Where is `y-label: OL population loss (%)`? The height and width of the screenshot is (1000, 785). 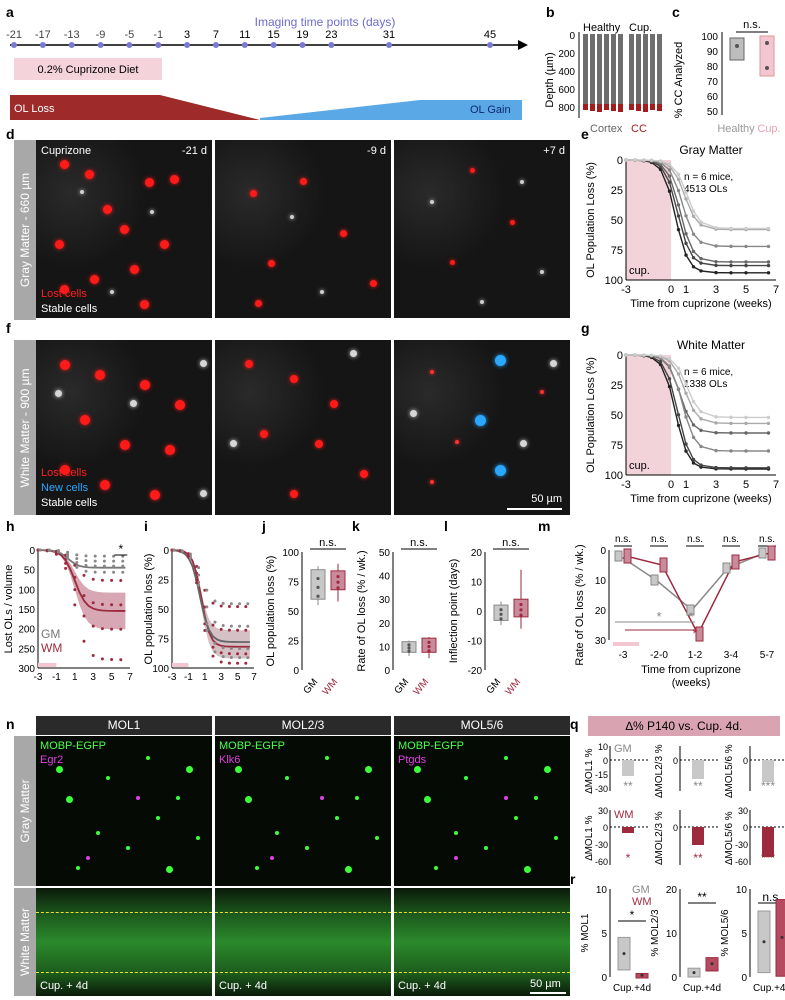
y-label: OL population loss (%) is located at coordinates (149, 609).